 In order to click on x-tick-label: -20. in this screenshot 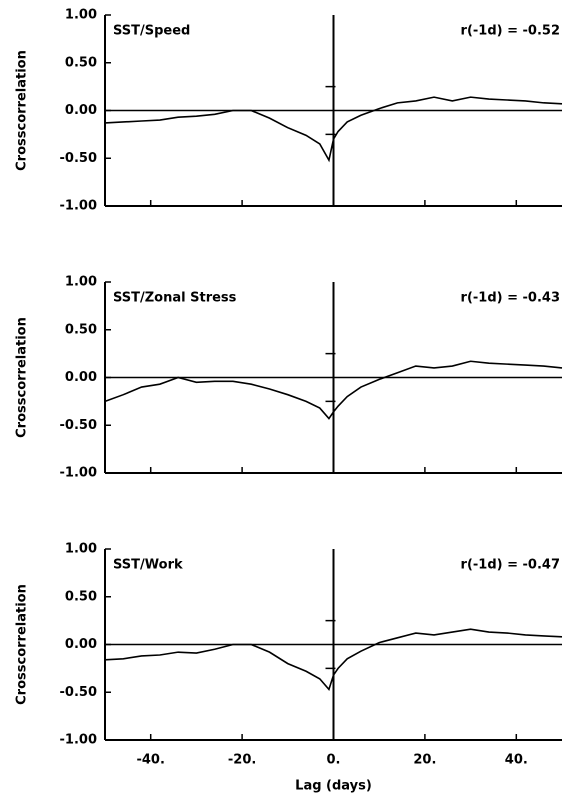, I will do `click(242, 760)`.